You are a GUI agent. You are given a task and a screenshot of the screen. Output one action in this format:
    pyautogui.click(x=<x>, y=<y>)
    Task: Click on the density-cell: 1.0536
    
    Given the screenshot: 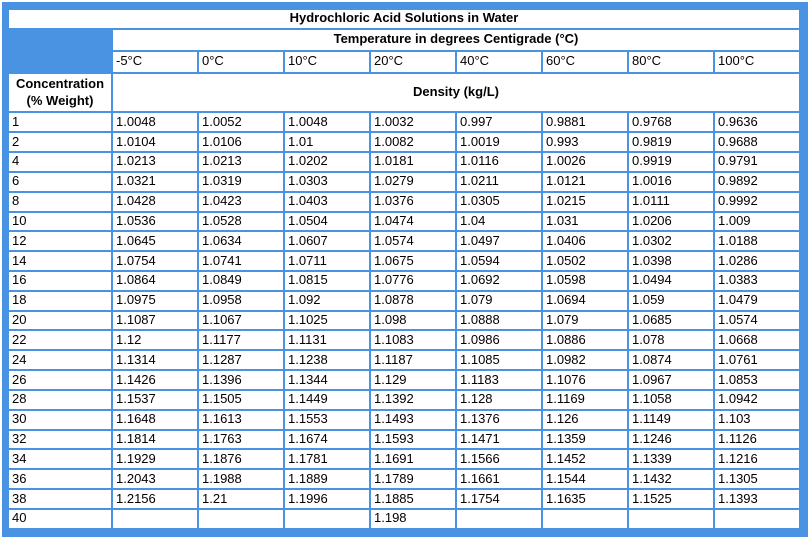 What is the action you would take?
    pyautogui.click(x=155, y=221)
    